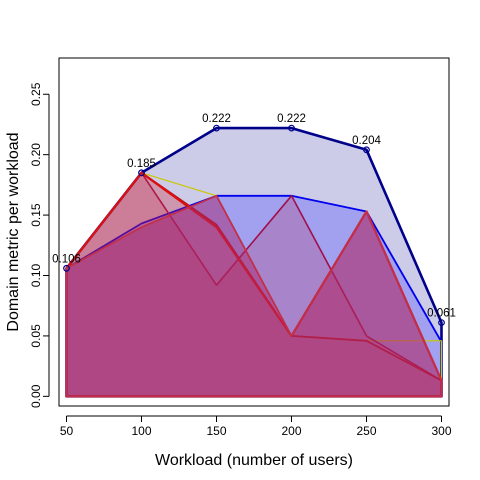  What do you see at coordinates (36, 215) in the screenshot?
I see `y-tick-label: 0.15` at bounding box center [36, 215].